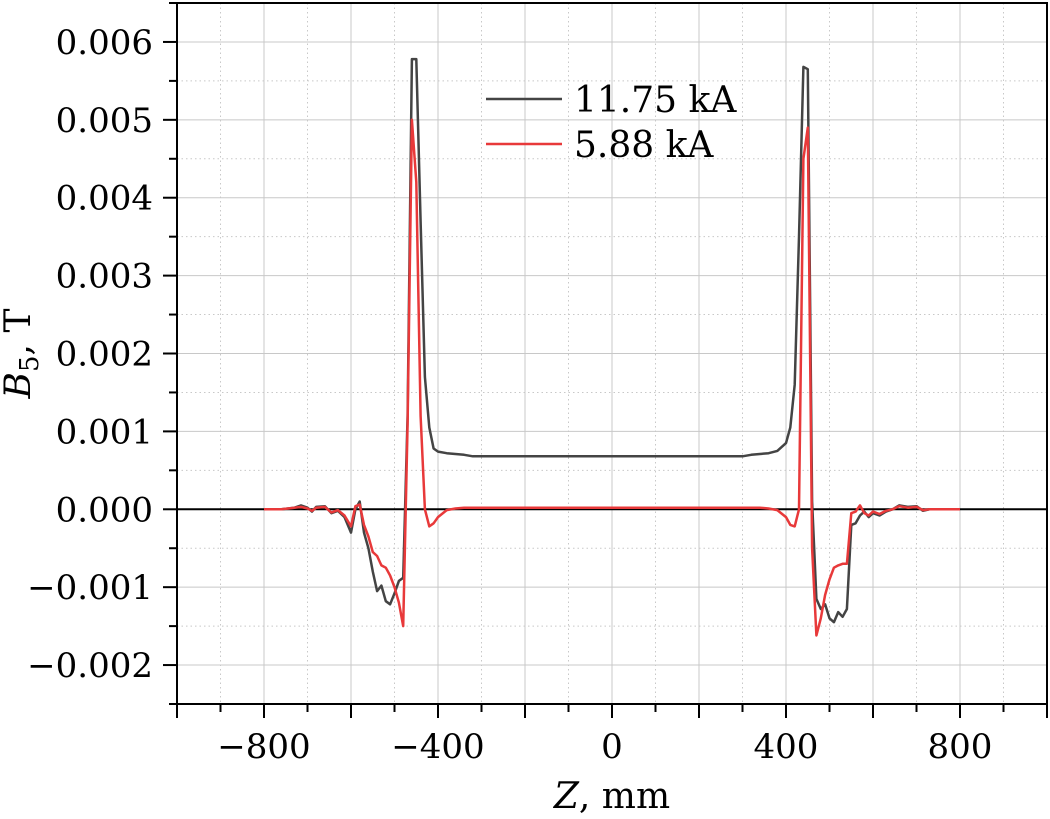 The height and width of the screenshot is (819, 1050). Describe the element at coordinates (104, 510) in the screenshot. I see `y-tick-label: 0.000` at that location.